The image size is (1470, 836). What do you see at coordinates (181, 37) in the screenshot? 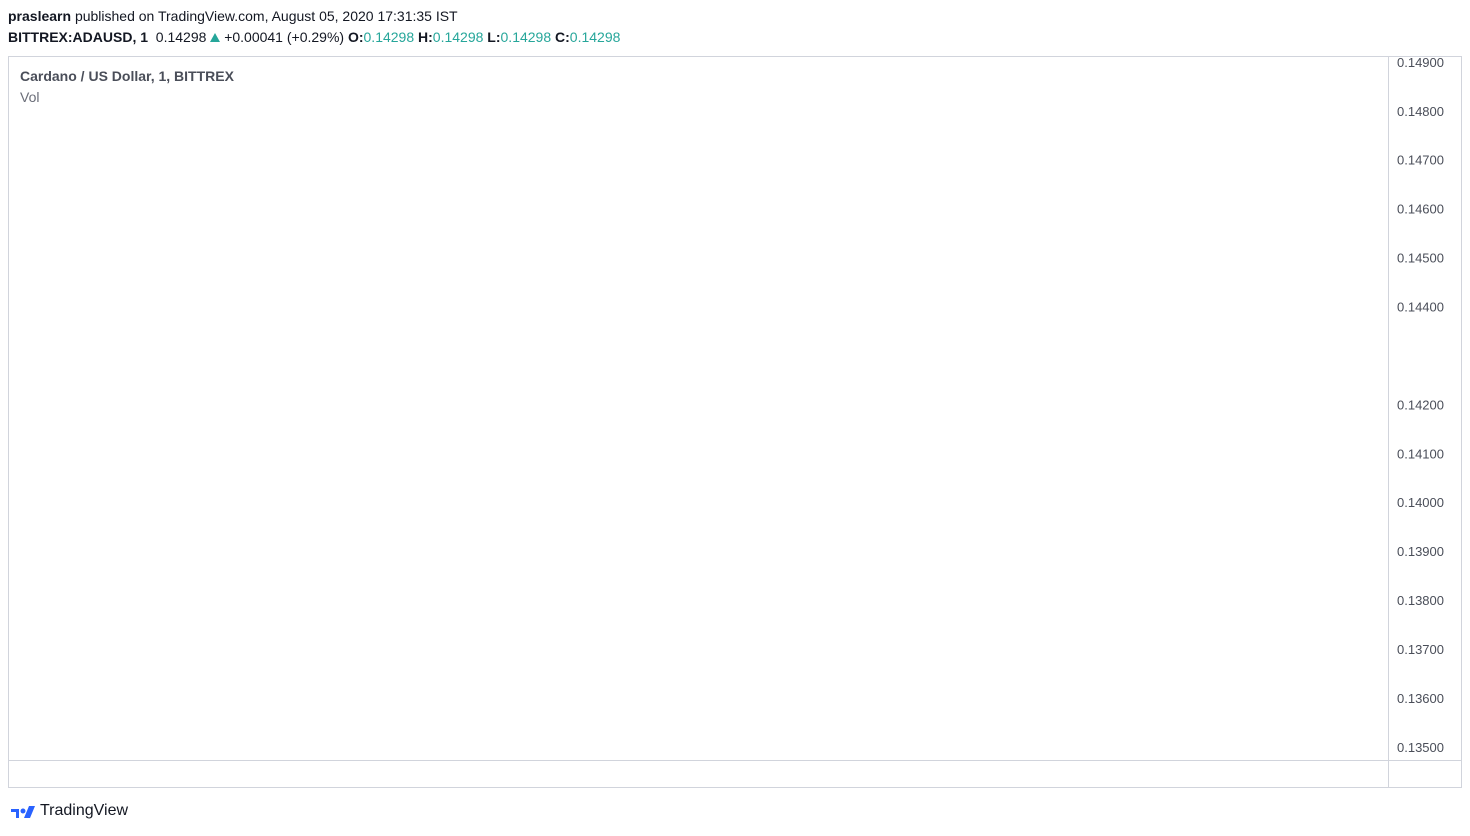
I see `price: 0.14298` at bounding box center [181, 37].